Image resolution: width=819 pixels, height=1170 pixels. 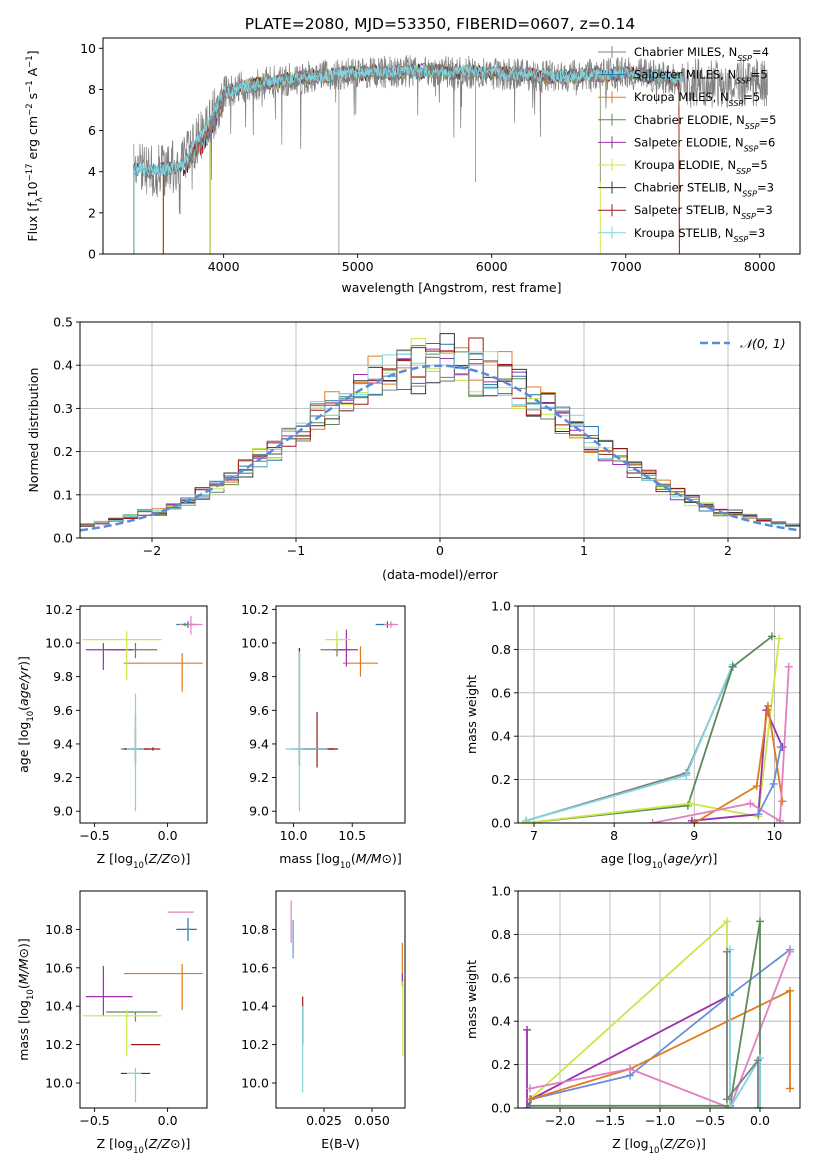 What do you see at coordinates (92, 130) in the screenshot?
I see `y-tick-label: 6` at bounding box center [92, 130].